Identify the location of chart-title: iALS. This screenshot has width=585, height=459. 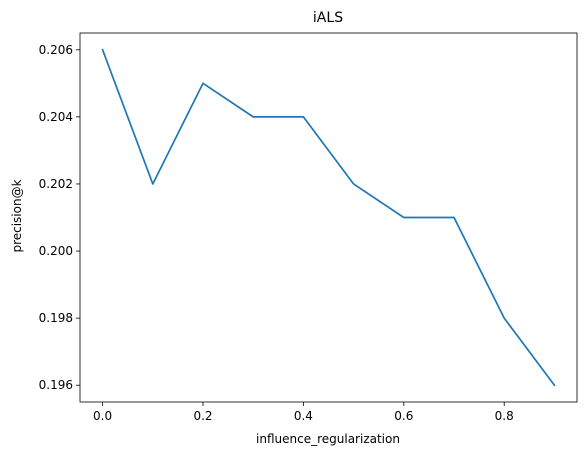
(328, 18).